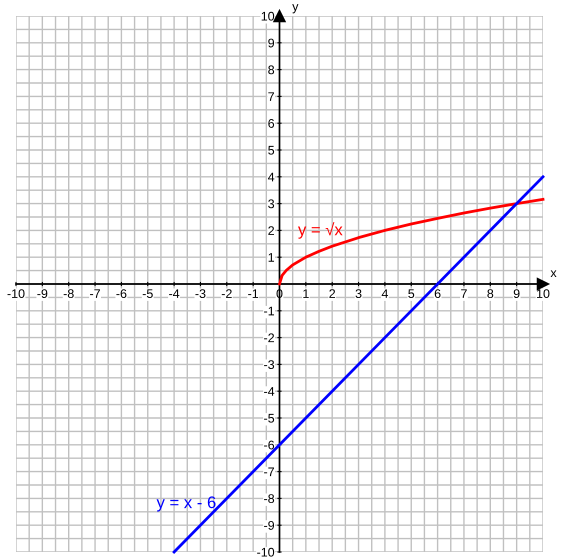 The image size is (564, 558). Describe the element at coordinates (306, 293) in the screenshot. I see `x-tick-label: 1` at that location.